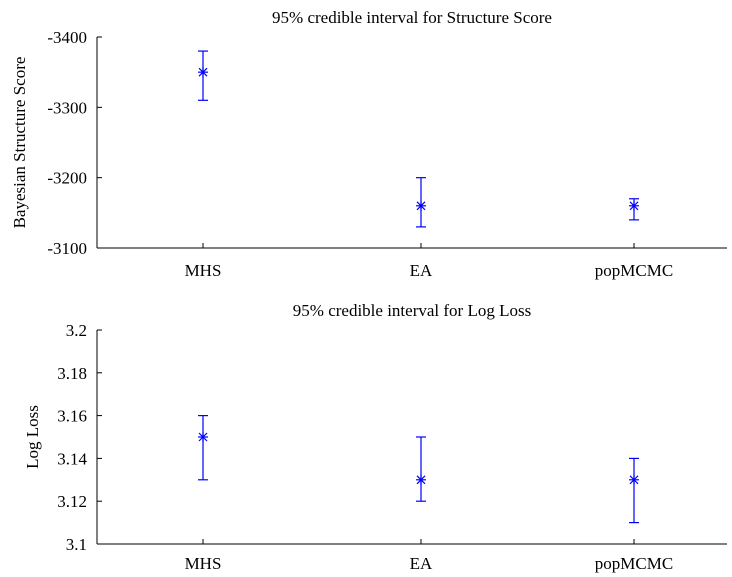  What do you see at coordinates (67, 178) in the screenshot?
I see `y-tick-label: -3200` at bounding box center [67, 178].